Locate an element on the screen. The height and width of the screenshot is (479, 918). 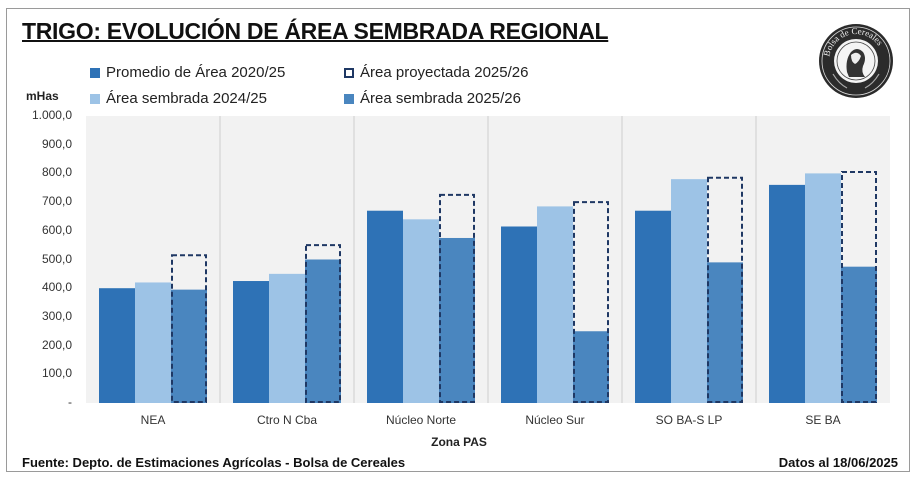
y-tick-label: 200,0 is located at coordinates (56, 344).